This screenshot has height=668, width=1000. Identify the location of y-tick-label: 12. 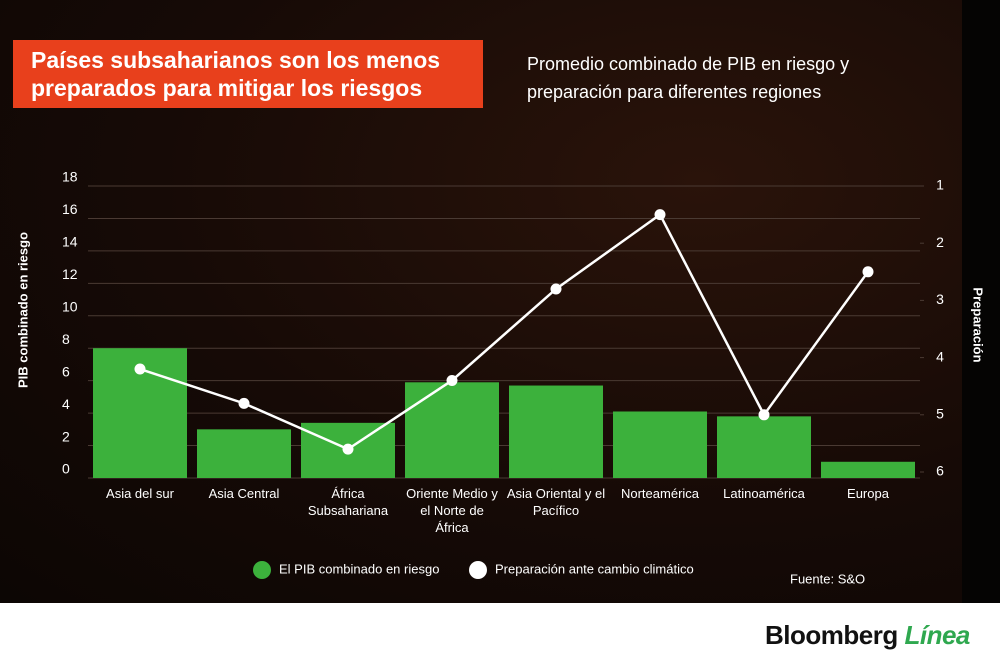
(70, 274).